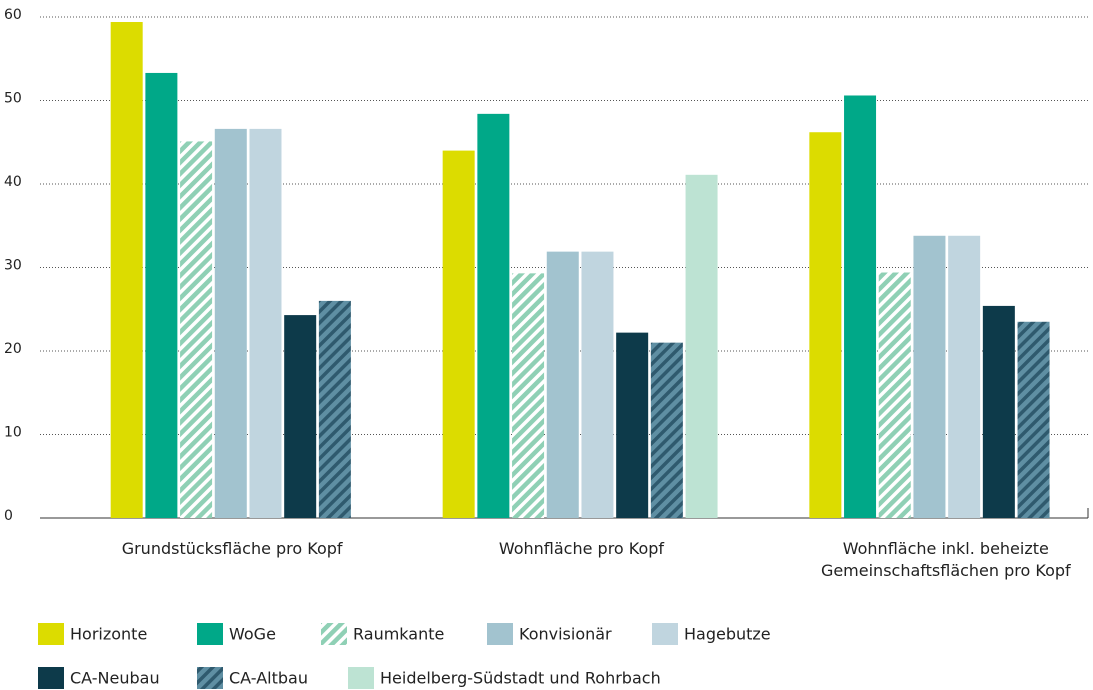  Describe the element at coordinates (727, 634) in the screenshot. I see `legend-label: Hagebutze` at that location.